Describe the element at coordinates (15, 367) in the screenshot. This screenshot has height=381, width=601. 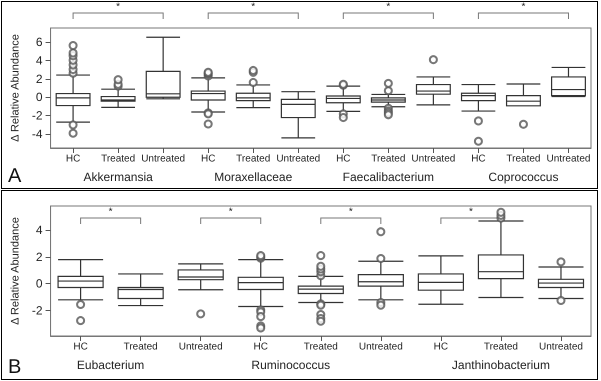
I see `text: B` at that location.